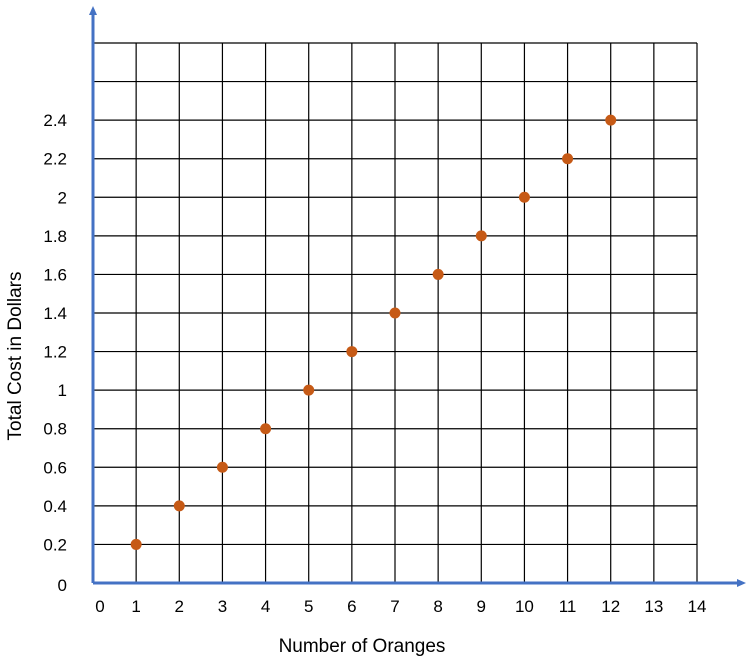  I want to click on x-tick-label: 11, so click(568, 606).